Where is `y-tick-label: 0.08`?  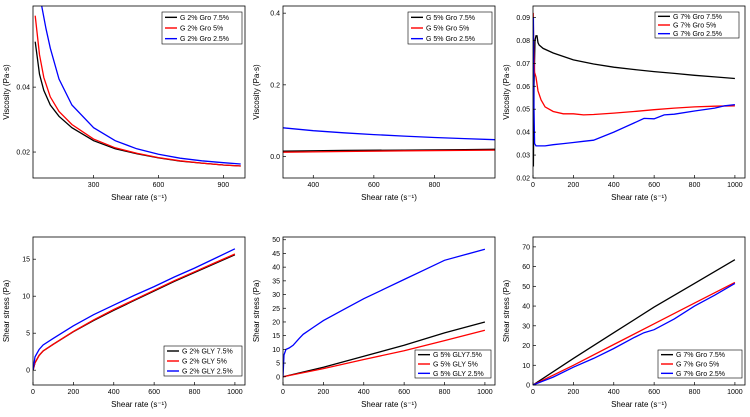
y-tick-label: 0.08 is located at coordinates (523, 41).